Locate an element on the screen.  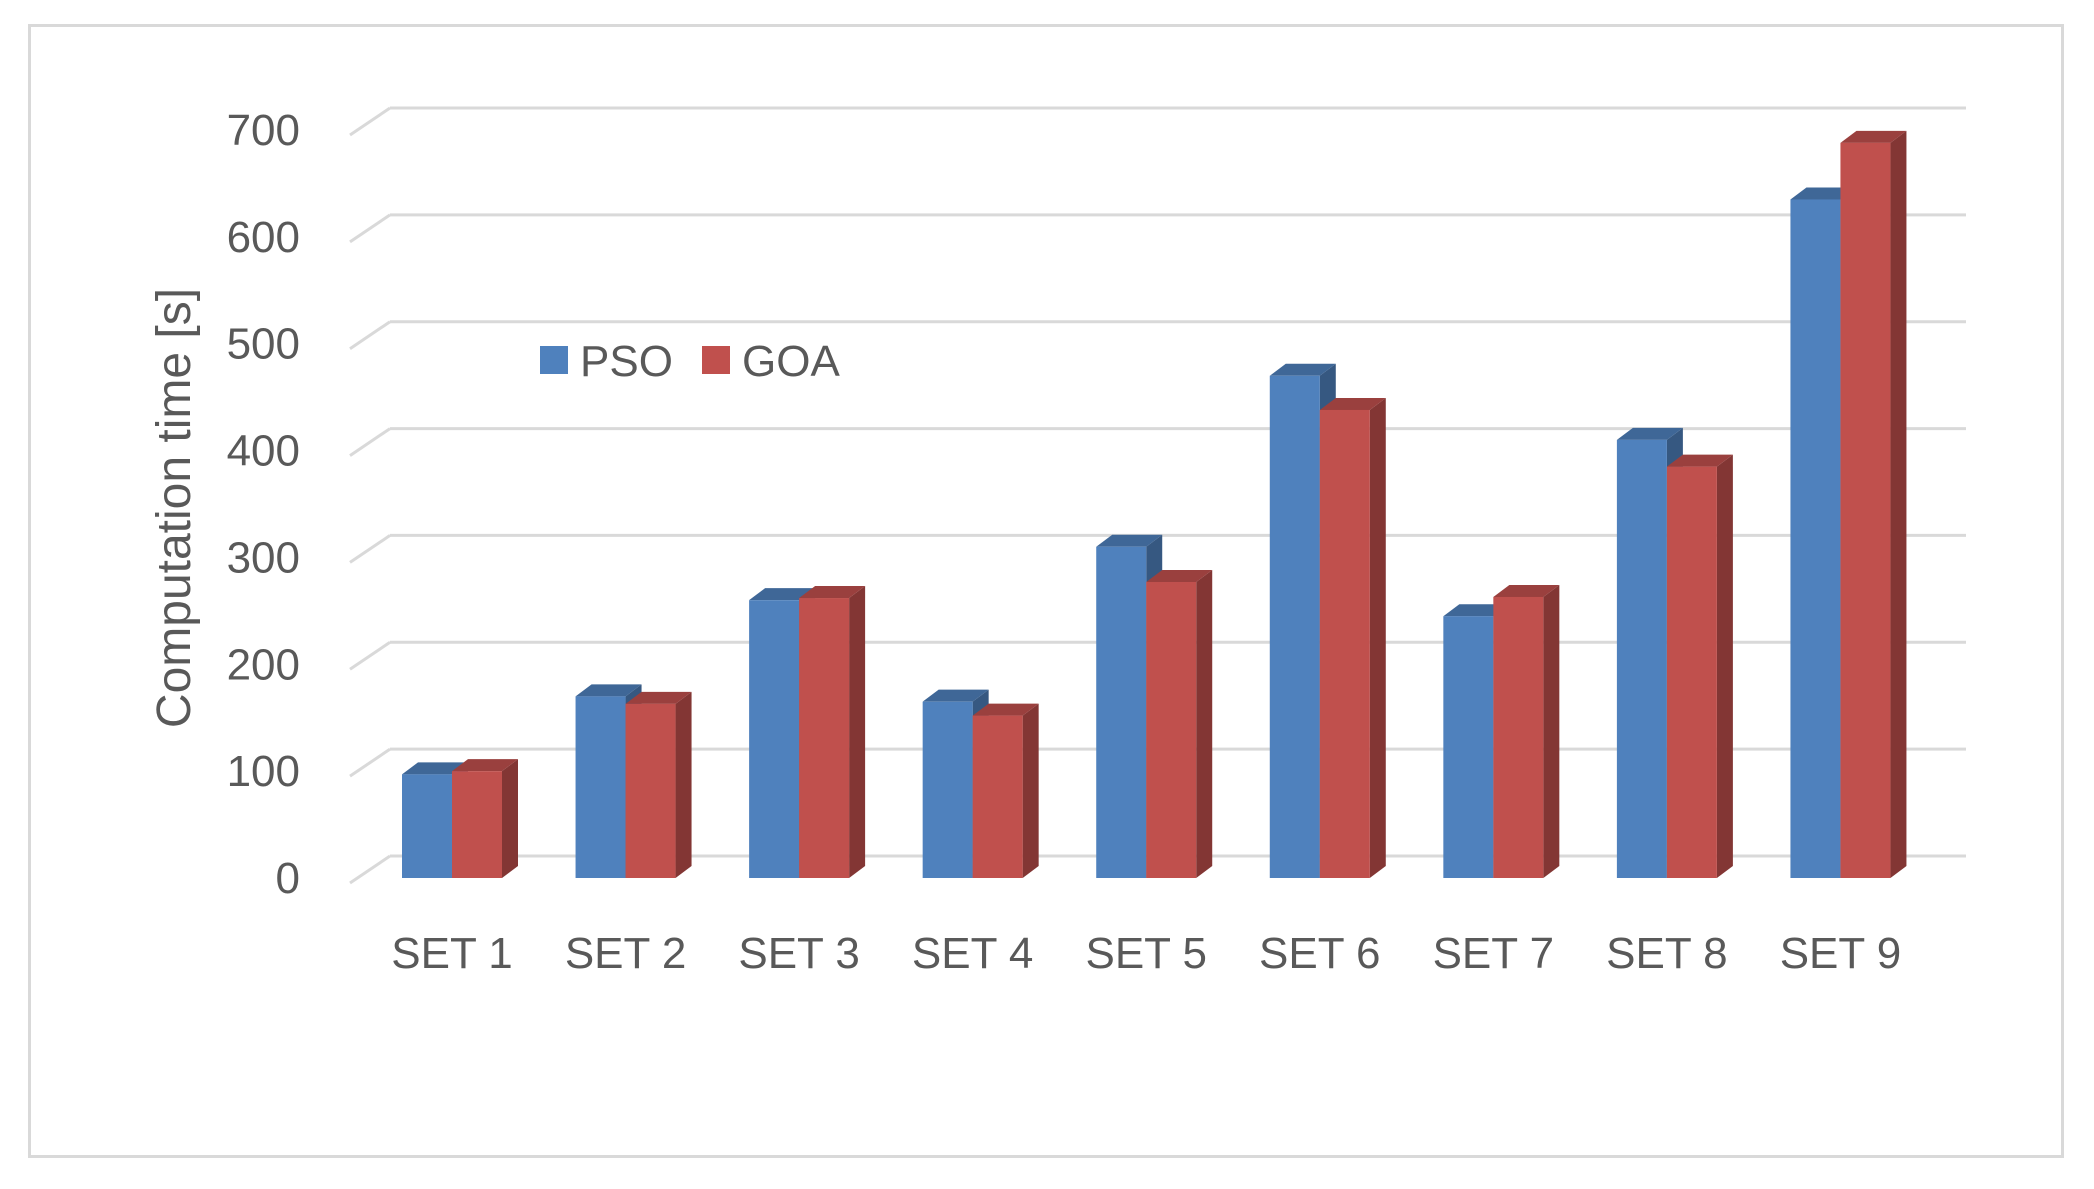
x-category-label: SET 5 is located at coordinates (1145, 953).